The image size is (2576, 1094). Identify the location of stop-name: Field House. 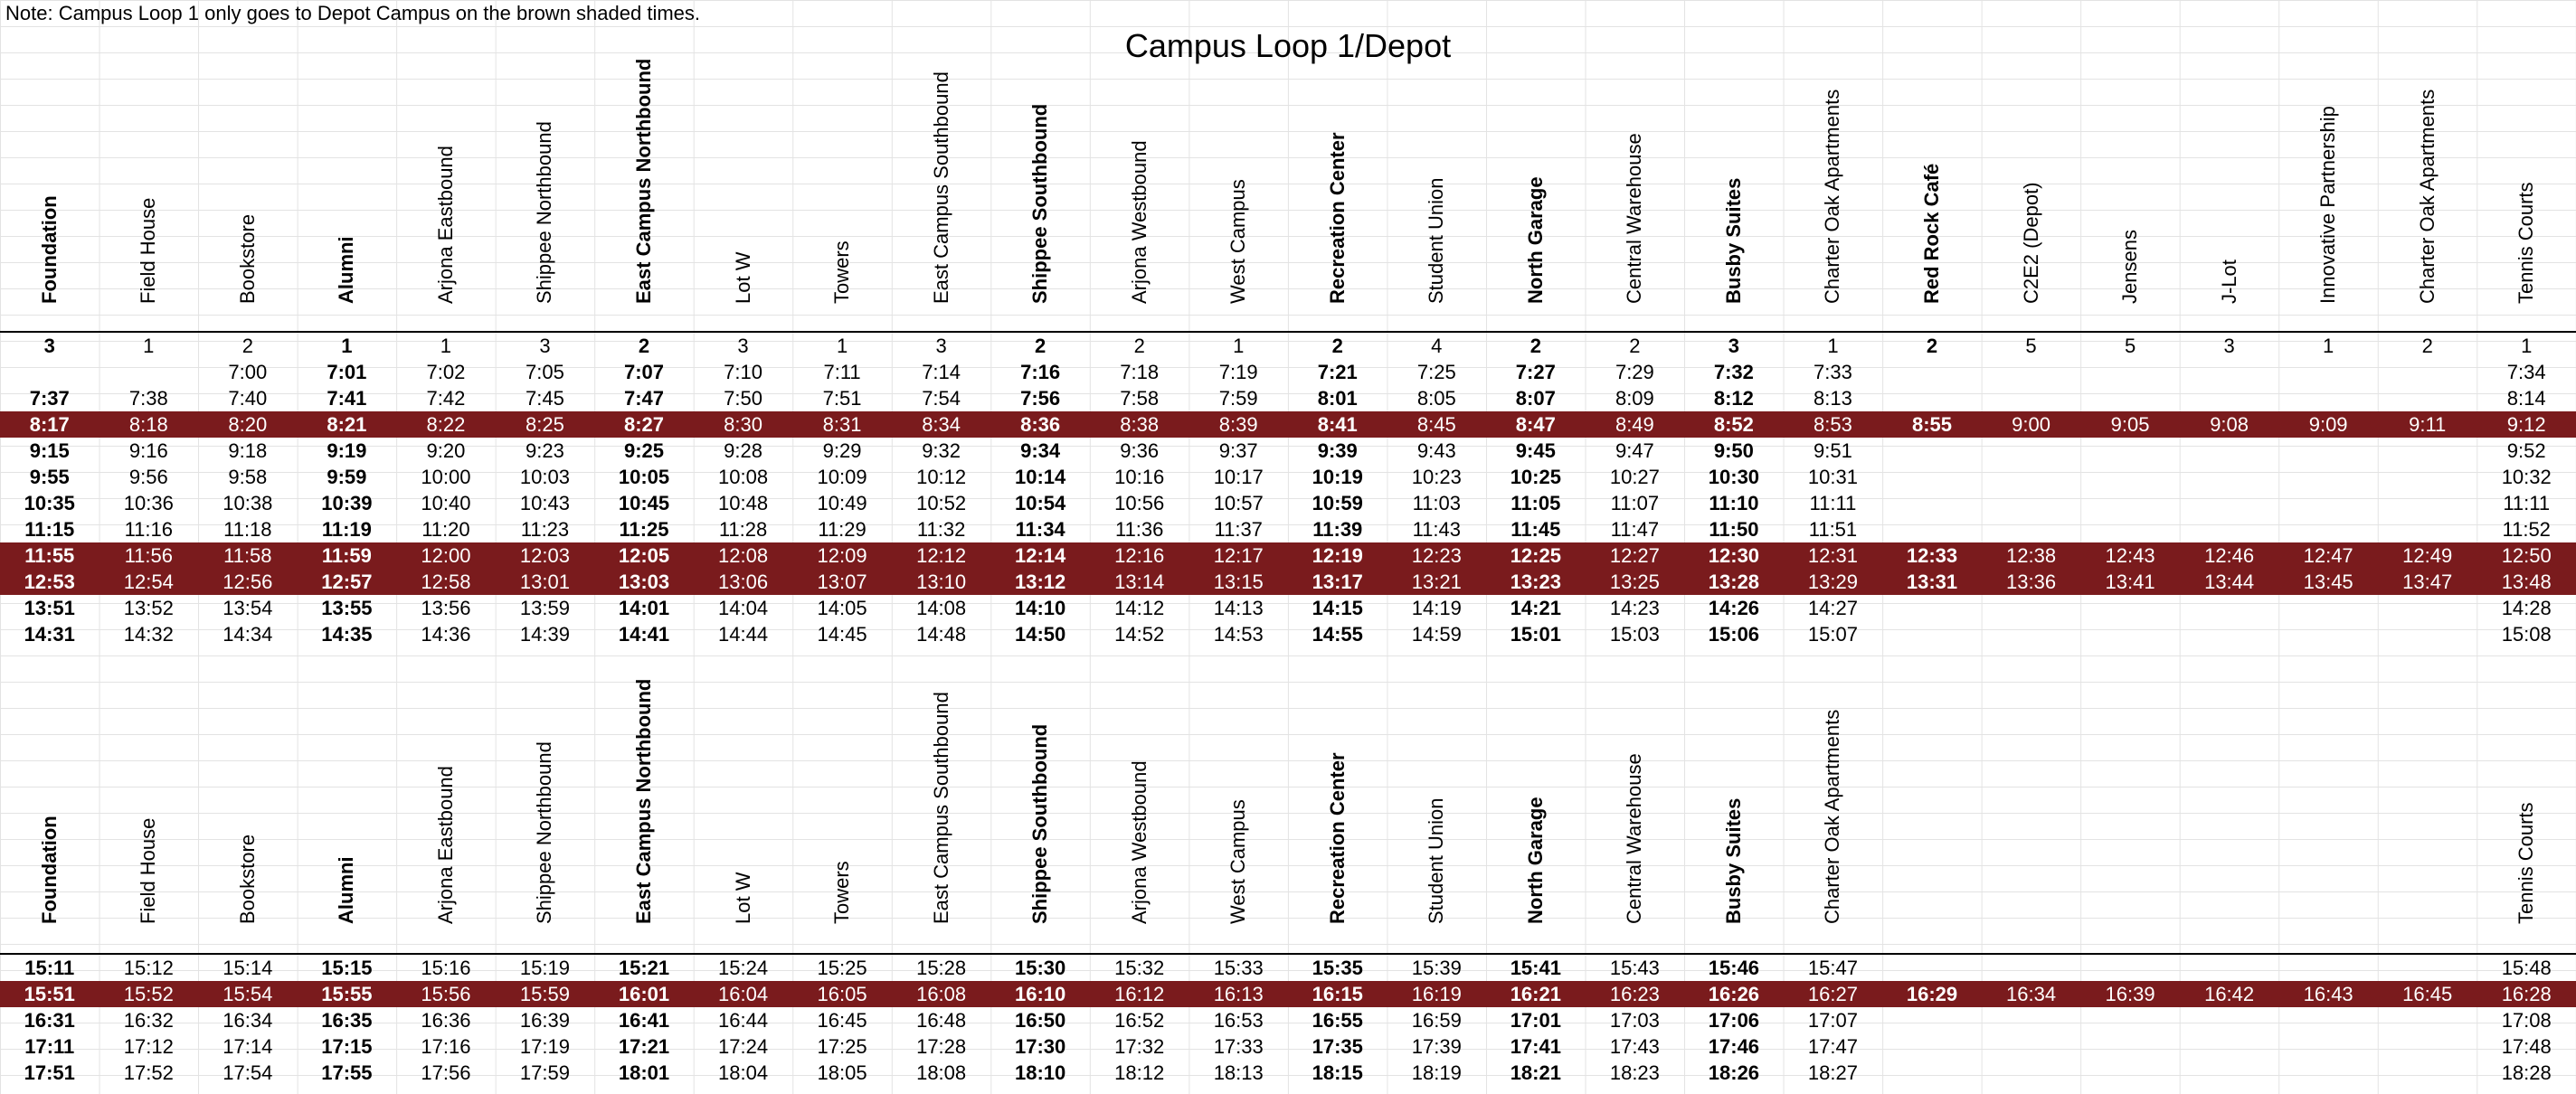
(148, 250).